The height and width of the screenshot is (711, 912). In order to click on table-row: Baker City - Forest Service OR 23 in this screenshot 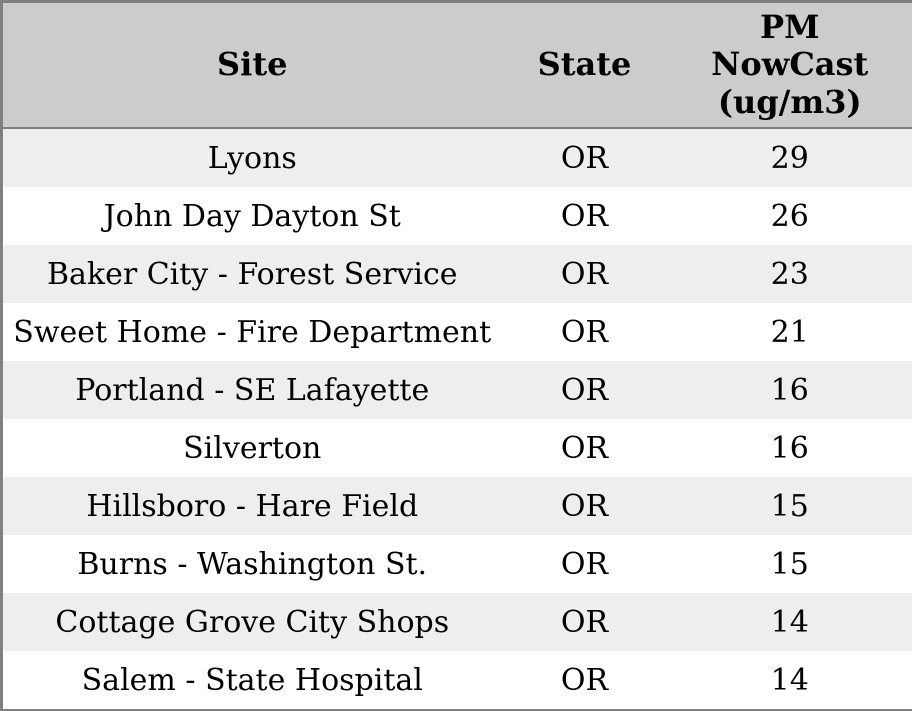, I will do `click(456, 274)`.